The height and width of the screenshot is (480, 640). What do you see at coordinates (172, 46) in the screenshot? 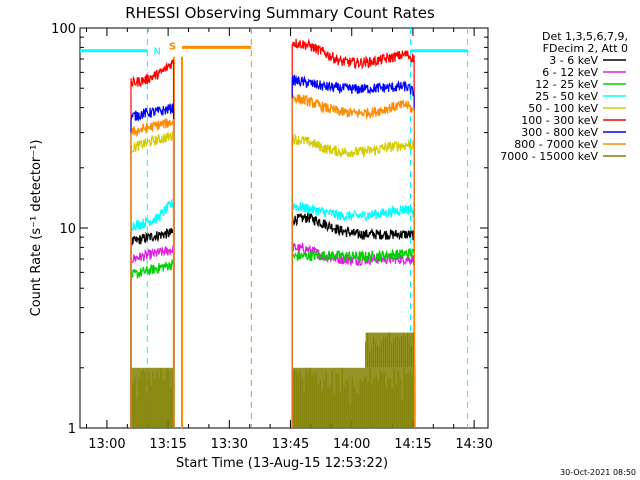
I see `saa-flag-label: S` at bounding box center [172, 46].